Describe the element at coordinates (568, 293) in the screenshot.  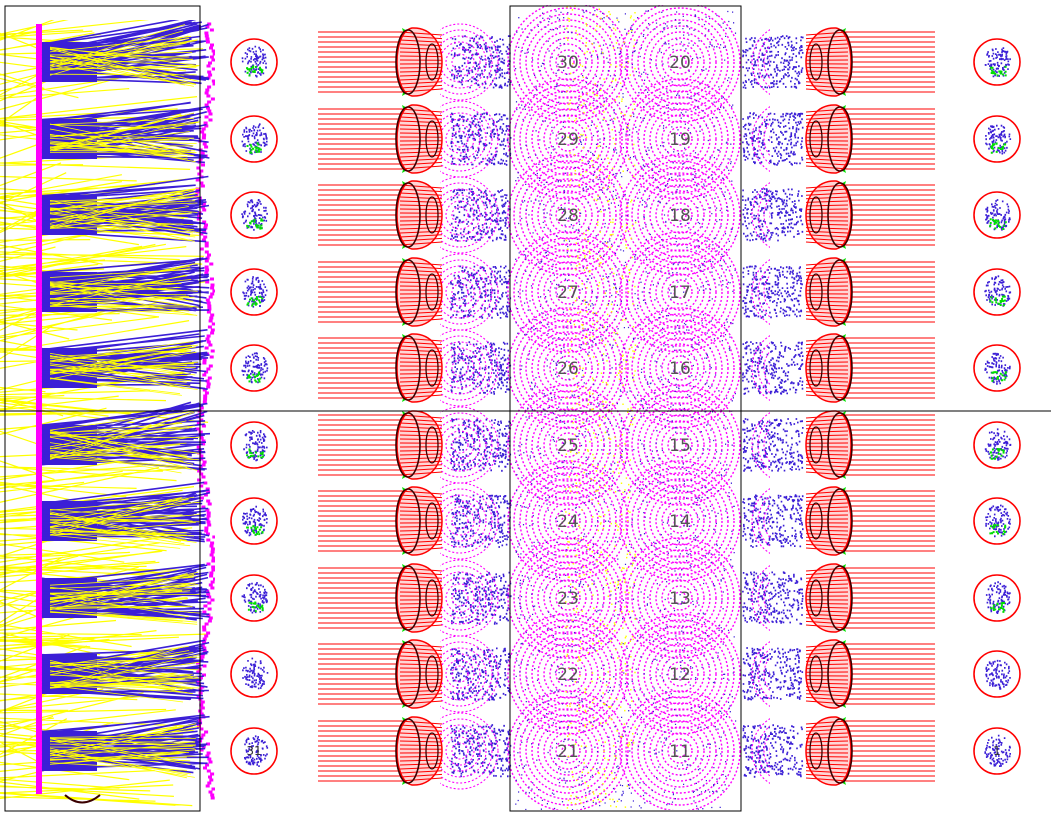
I see `ring-label: 27` at that location.